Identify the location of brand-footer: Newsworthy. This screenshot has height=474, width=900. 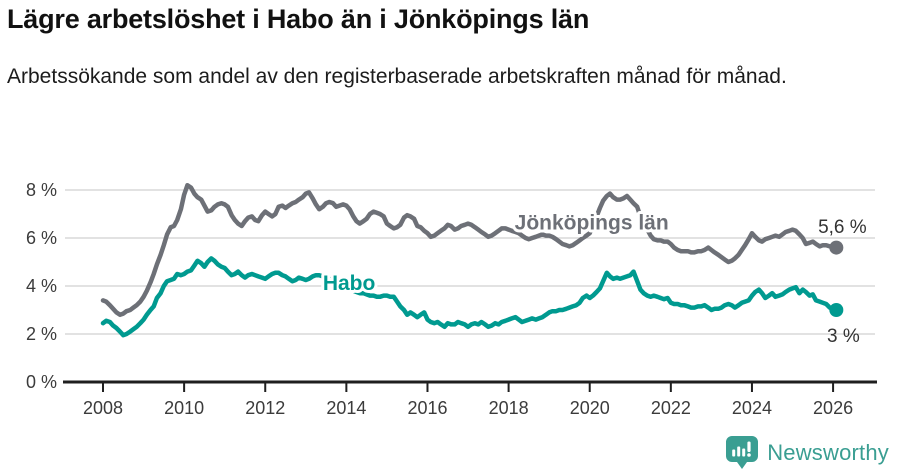
(807, 452).